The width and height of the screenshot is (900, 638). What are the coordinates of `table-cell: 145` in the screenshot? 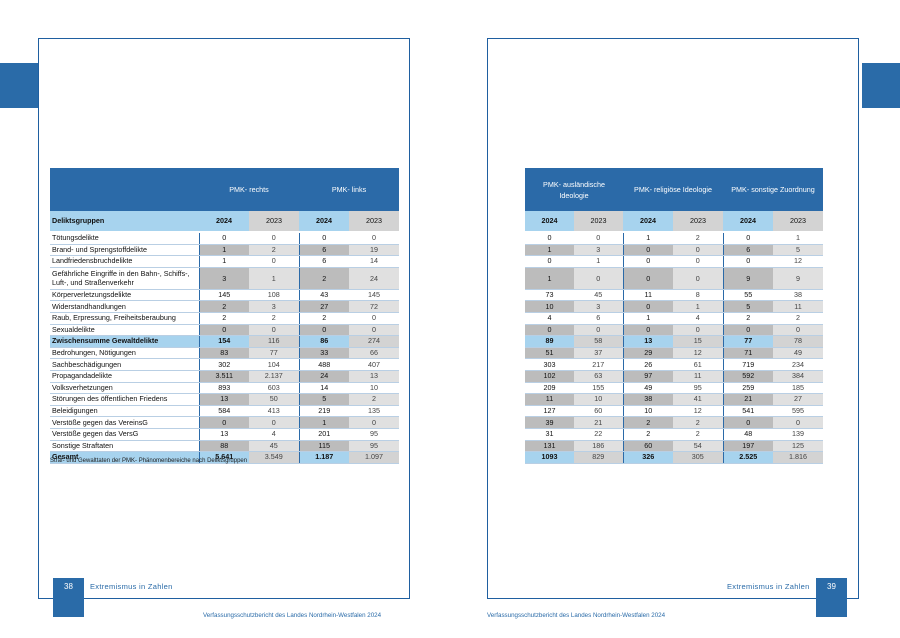 It's located at (374, 295).